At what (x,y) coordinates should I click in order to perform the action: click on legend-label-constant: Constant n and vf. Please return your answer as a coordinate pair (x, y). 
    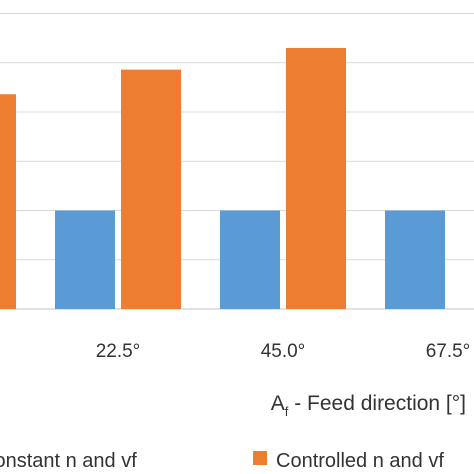
    Looking at the image, I should click on (68, 461).